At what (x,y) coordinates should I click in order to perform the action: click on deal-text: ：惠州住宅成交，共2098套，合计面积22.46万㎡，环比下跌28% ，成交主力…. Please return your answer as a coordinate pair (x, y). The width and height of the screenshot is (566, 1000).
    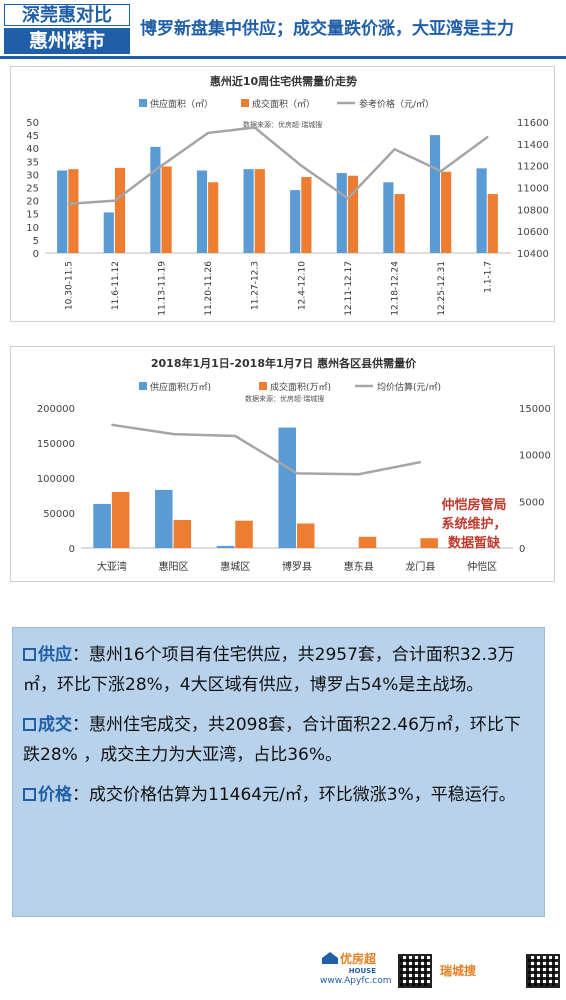
    Looking at the image, I should click on (272, 740).